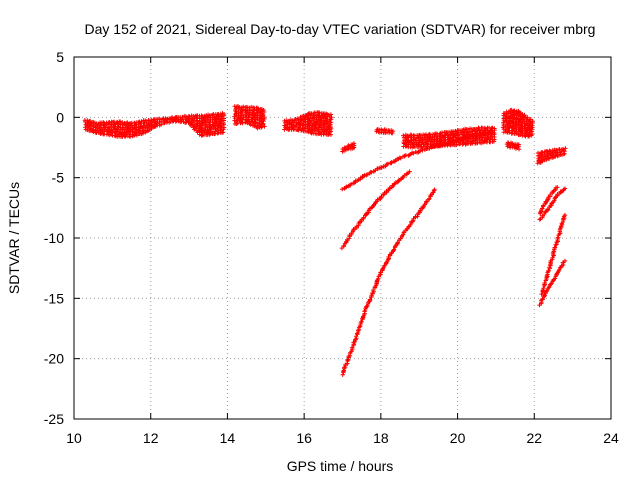  Describe the element at coordinates (74, 438) in the screenshot. I see `x-tick-label: 10` at that location.